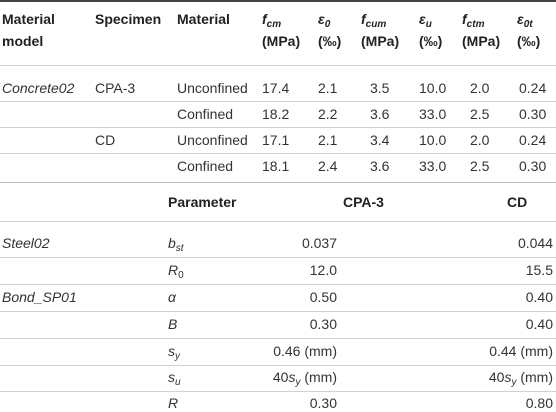 The height and width of the screenshot is (412, 556). What do you see at coordinates (212, 140) in the screenshot?
I see `row3-material: Unconfined` at bounding box center [212, 140].